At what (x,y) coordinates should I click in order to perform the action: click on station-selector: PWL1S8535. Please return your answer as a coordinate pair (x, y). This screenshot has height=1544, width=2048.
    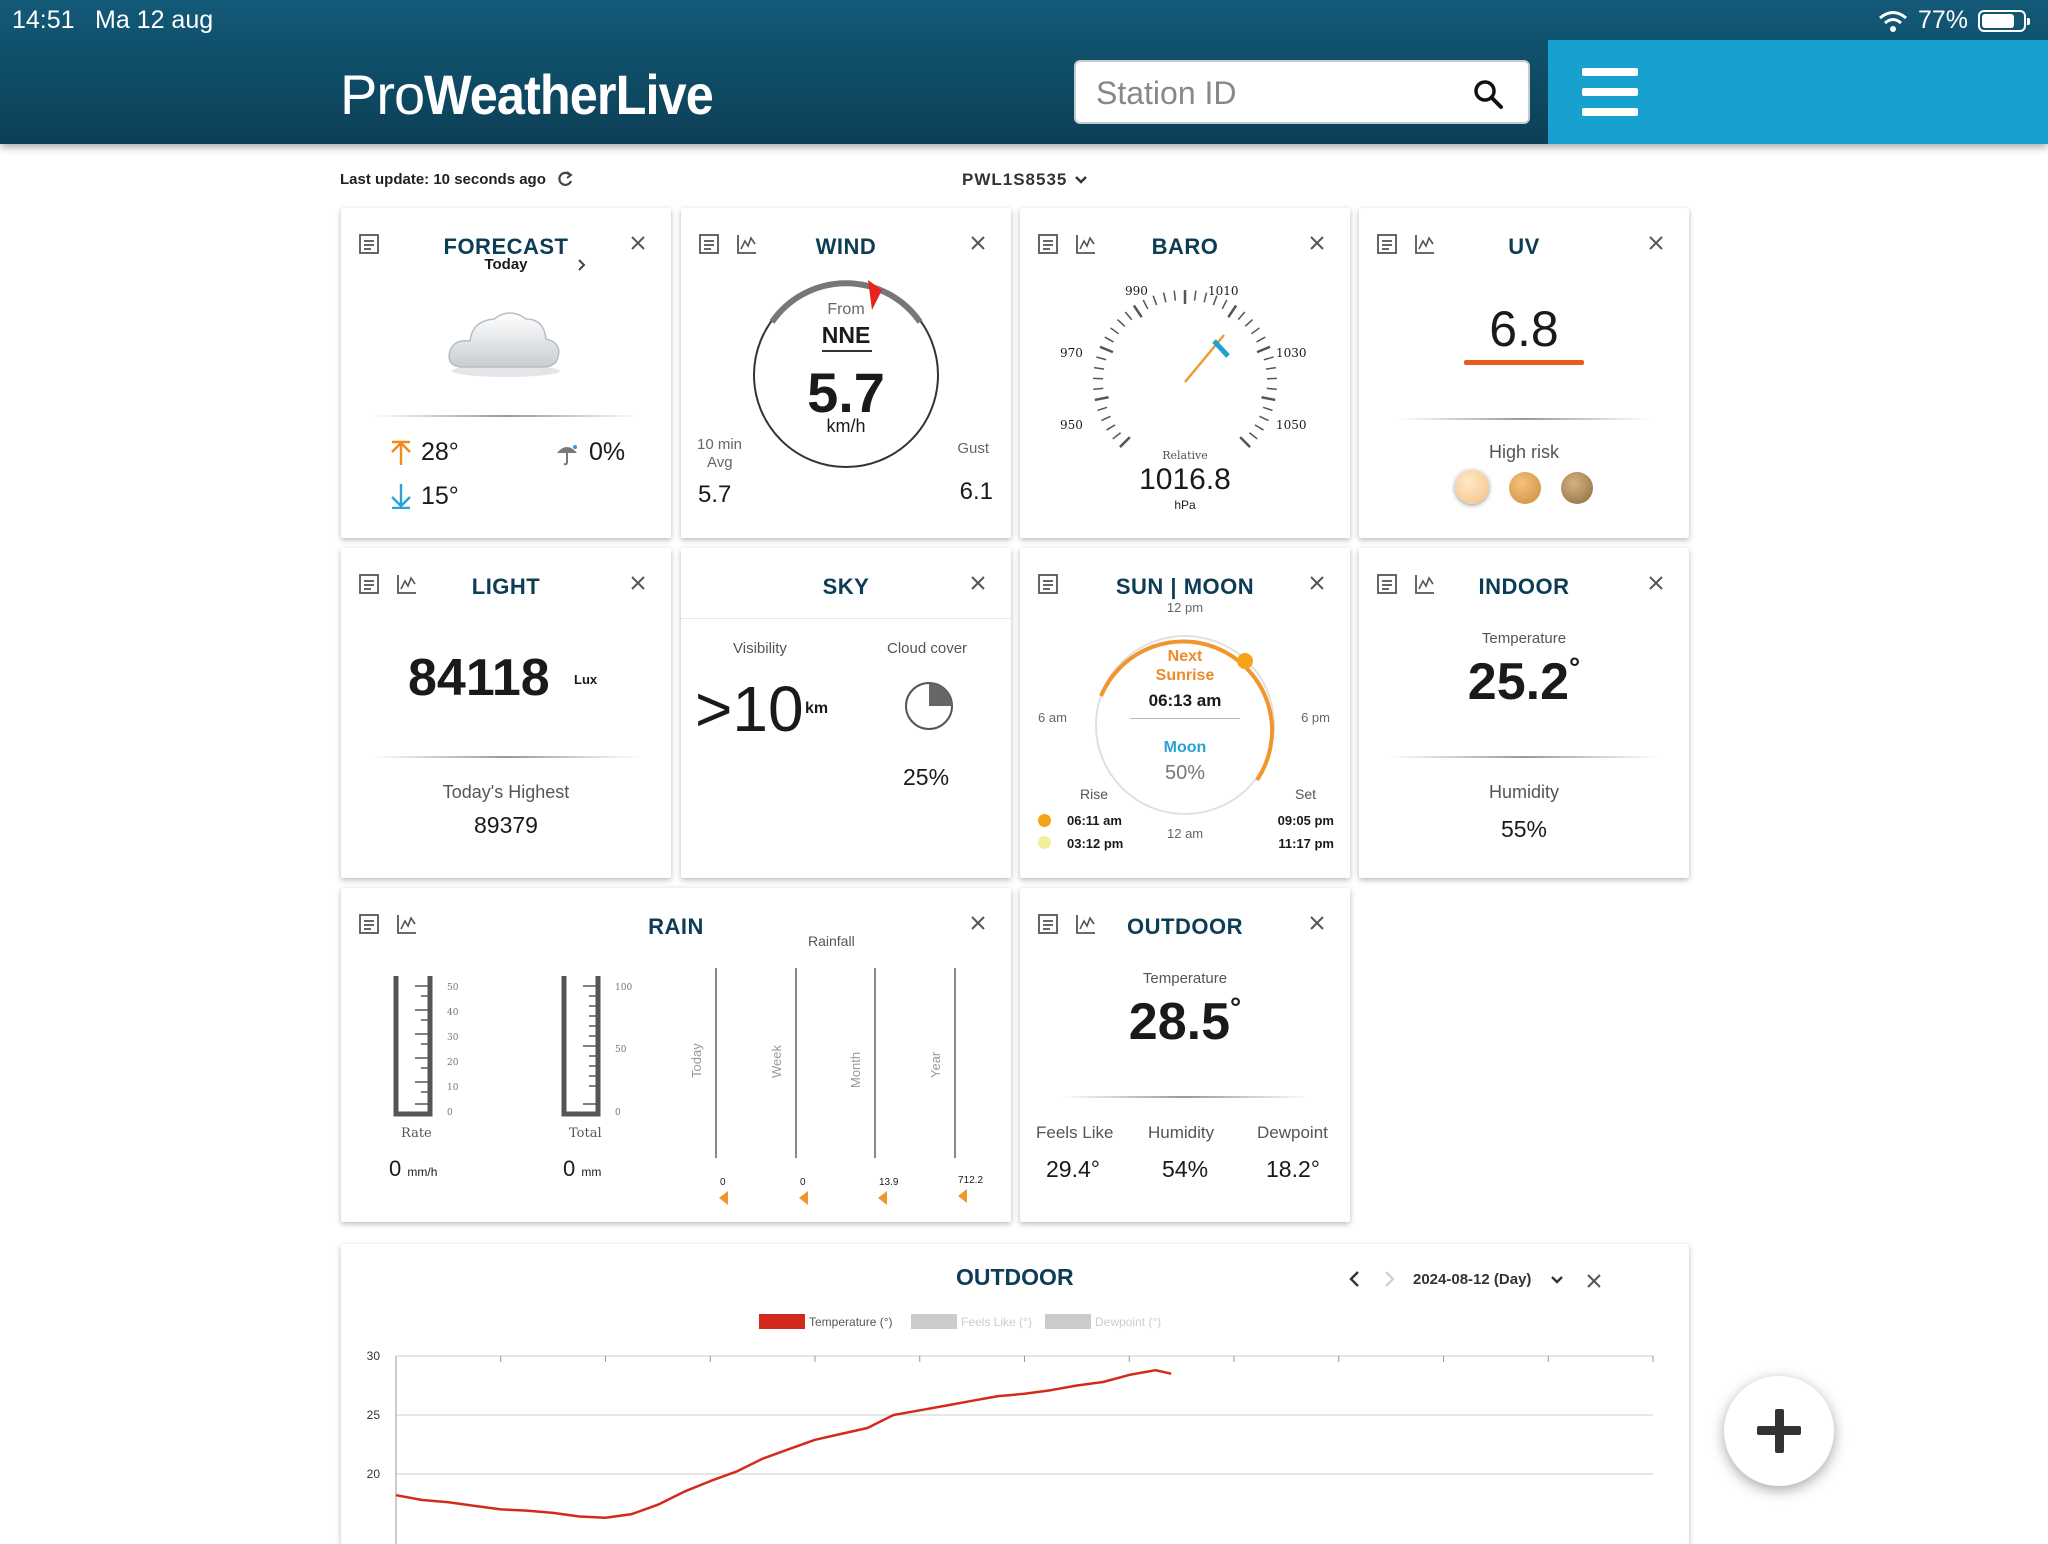
    Looking at the image, I should click on (1025, 180).